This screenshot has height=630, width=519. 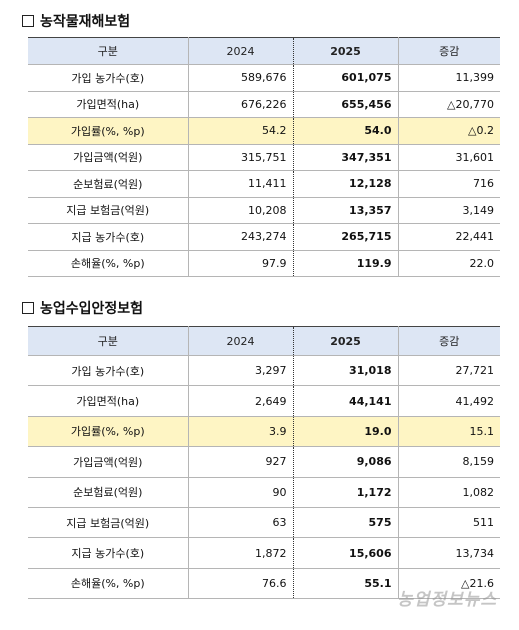 I want to click on value-change: 27,721, so click(x=449, y=371).